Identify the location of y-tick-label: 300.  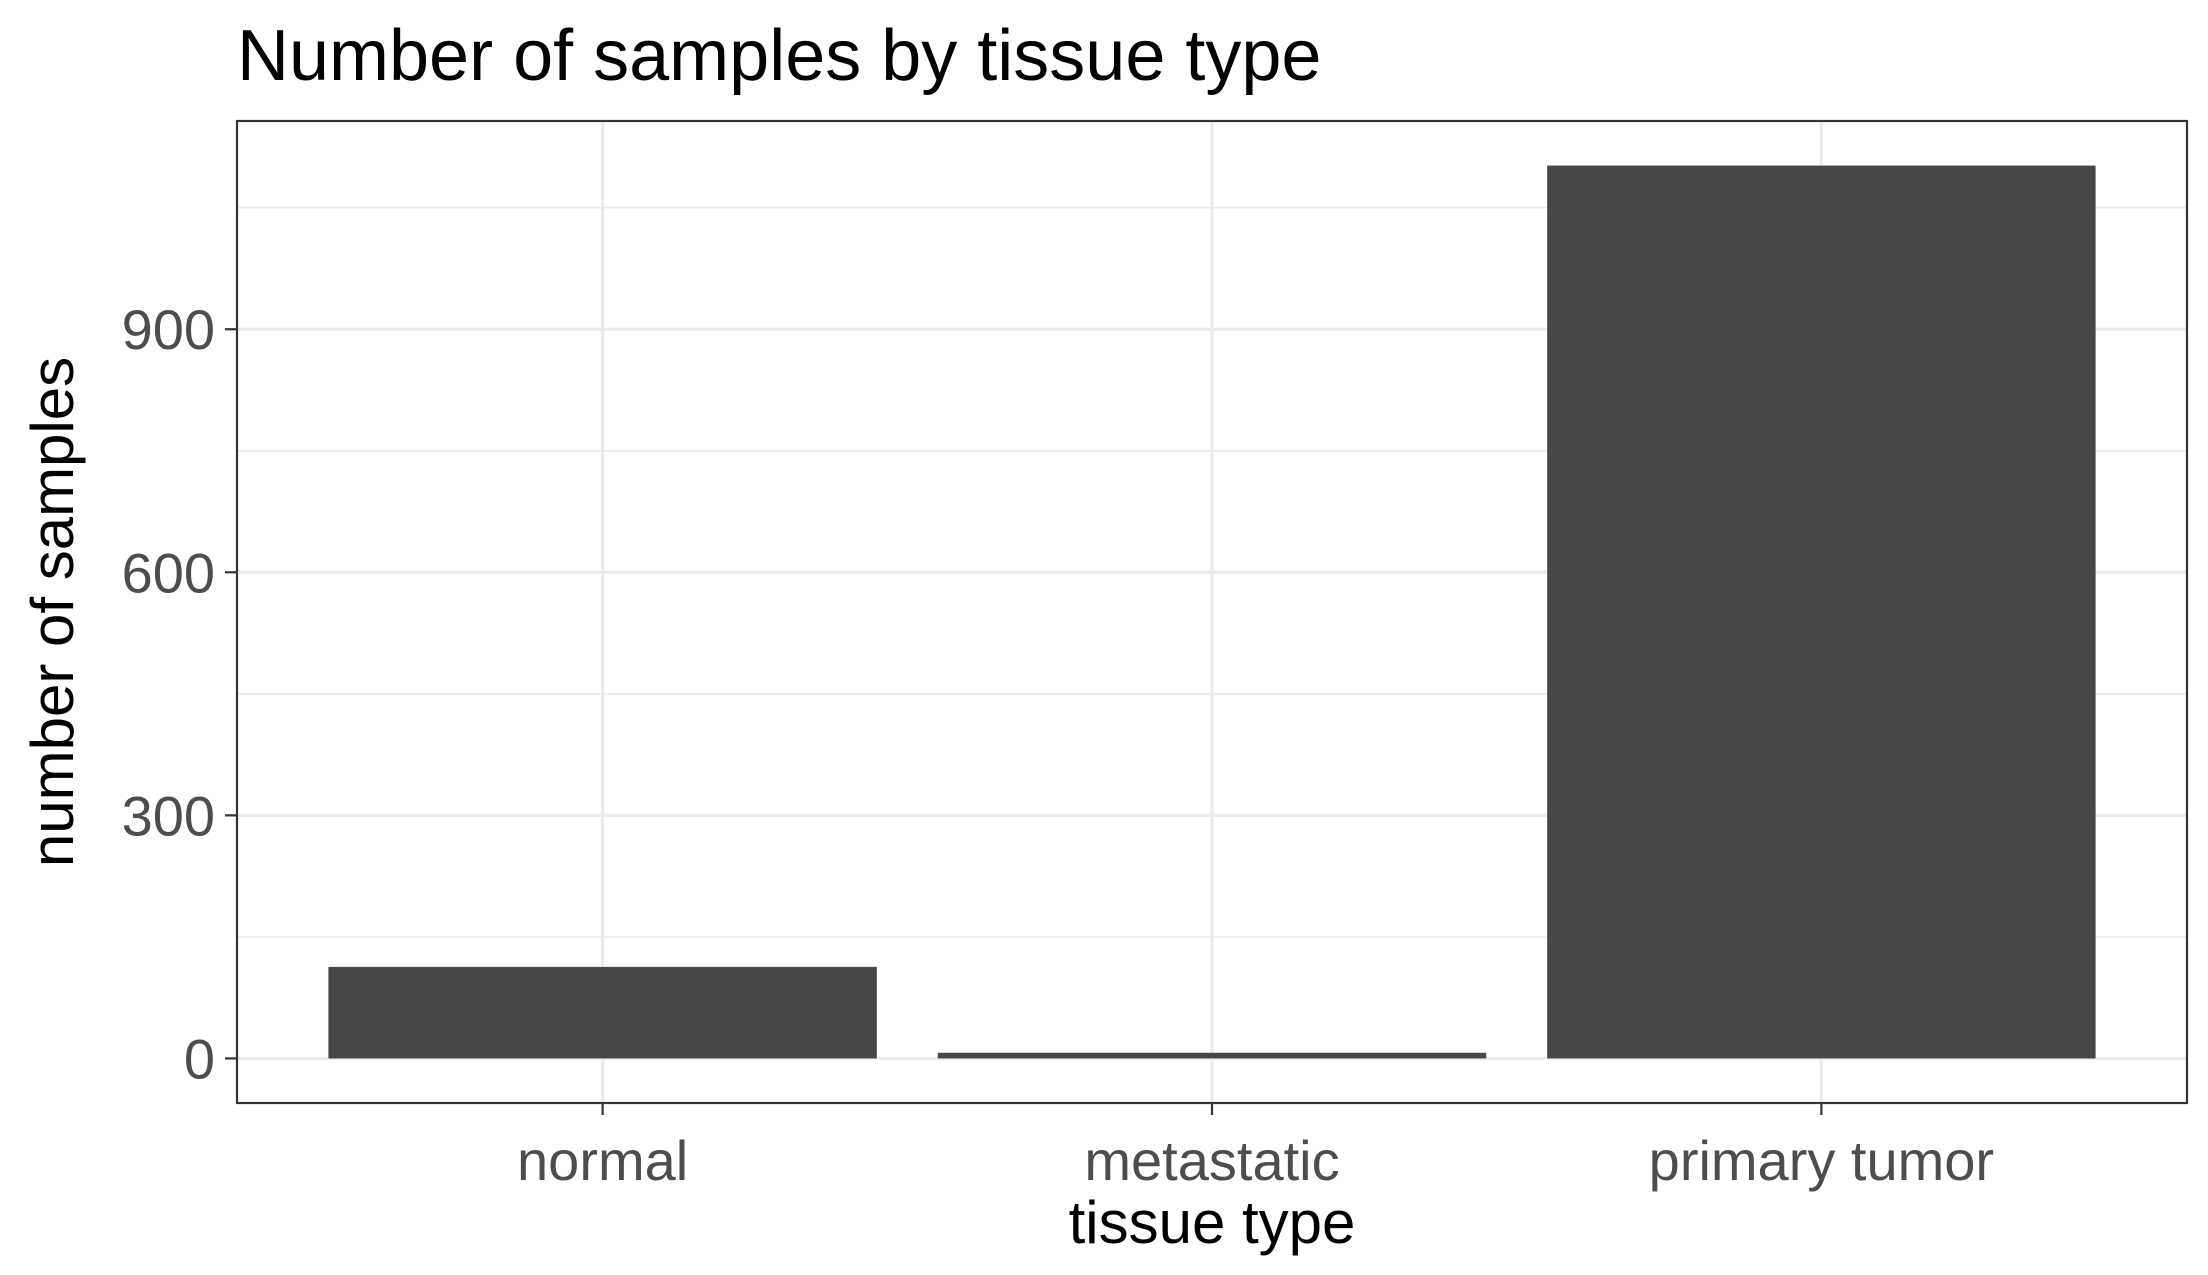
(168, 815).